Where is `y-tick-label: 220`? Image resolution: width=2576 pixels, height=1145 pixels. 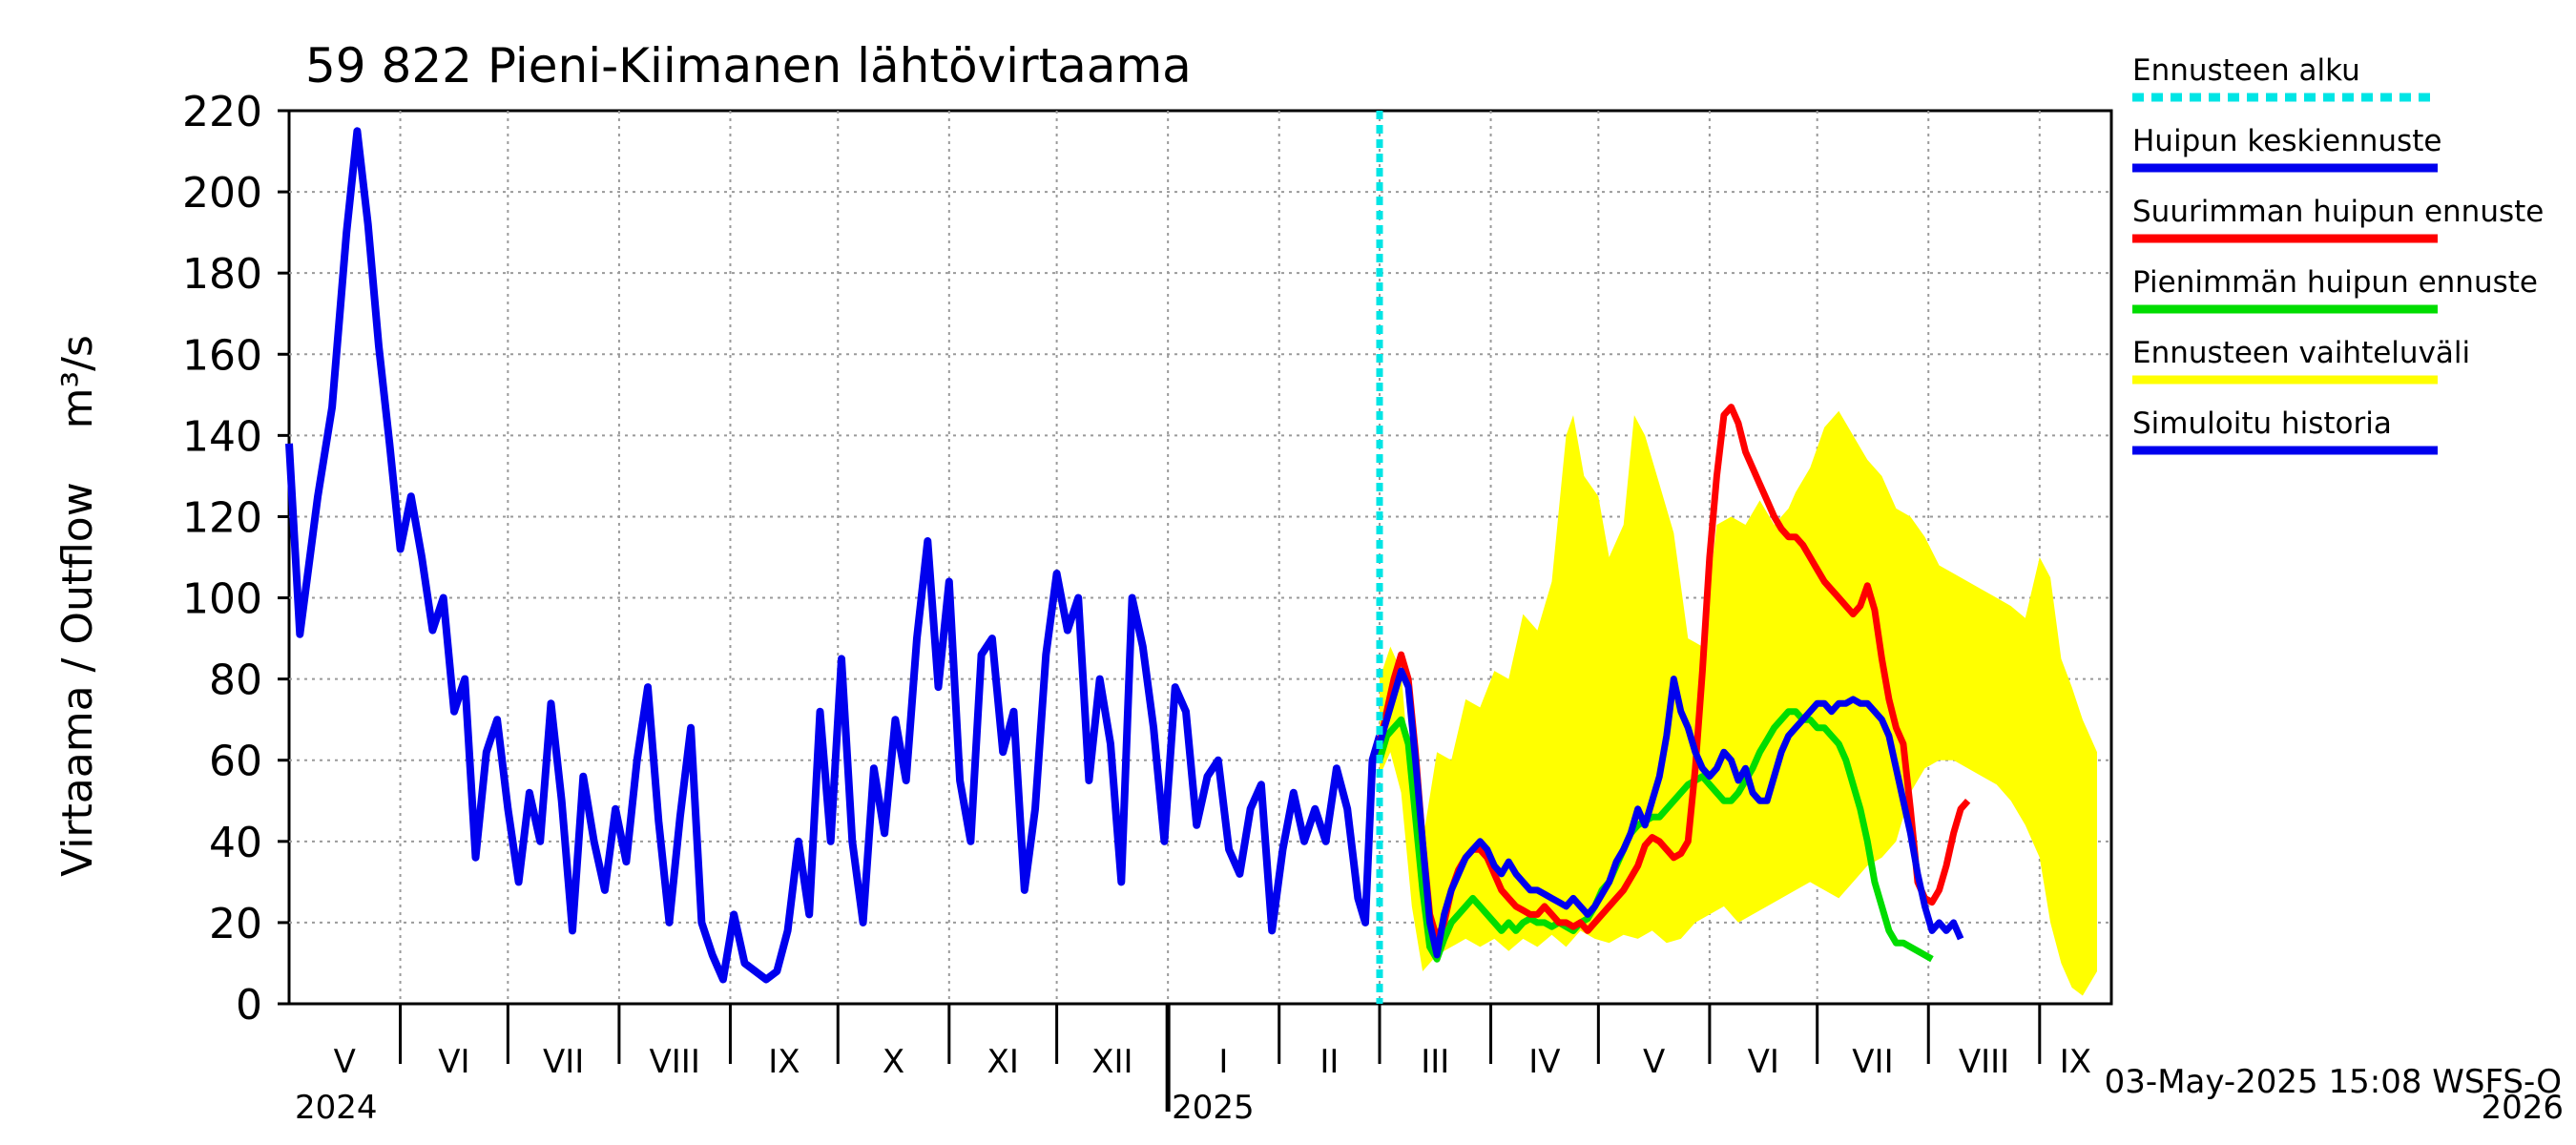
y-tick-label: 220 is located at coordinates (222, 112).